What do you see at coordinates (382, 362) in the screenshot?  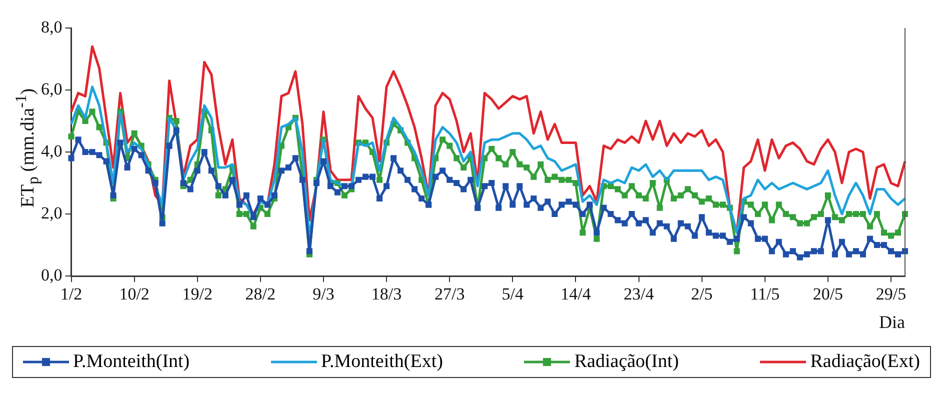 I see `legend-label: P.Monteith(Ext)` at bounding box center [382, 362].